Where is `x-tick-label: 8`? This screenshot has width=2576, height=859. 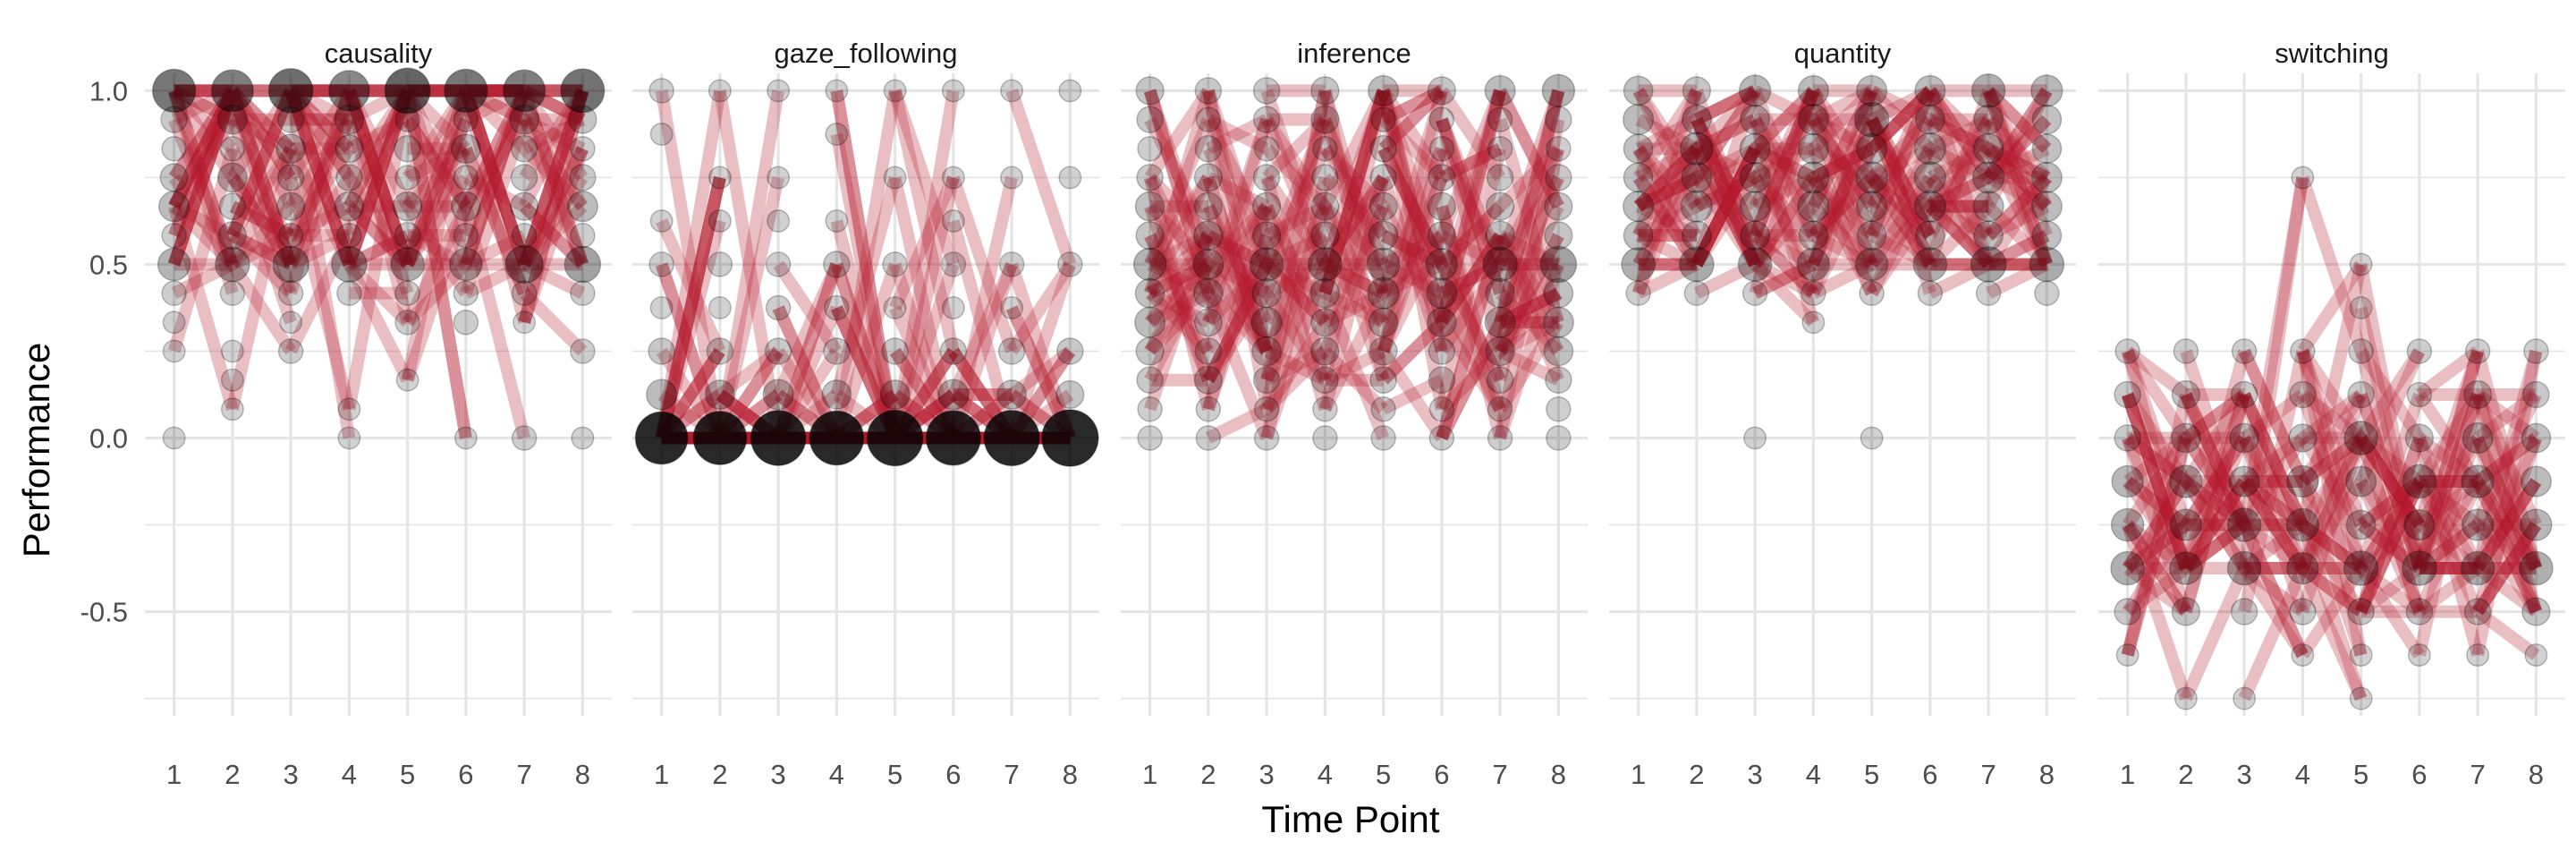 x-tick-label: 8 is located at coordinates (2047, 774).